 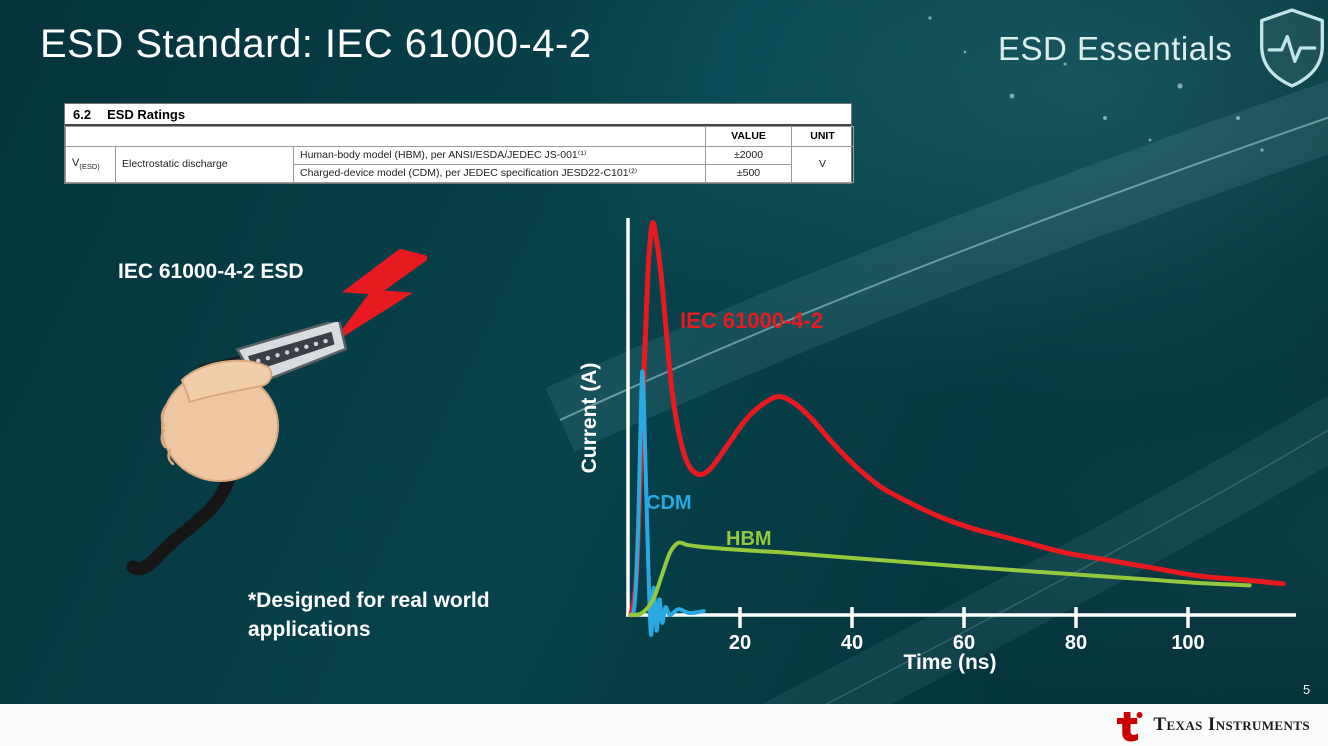 I want to click on header-blank-cell, so click(x=385, y=136).